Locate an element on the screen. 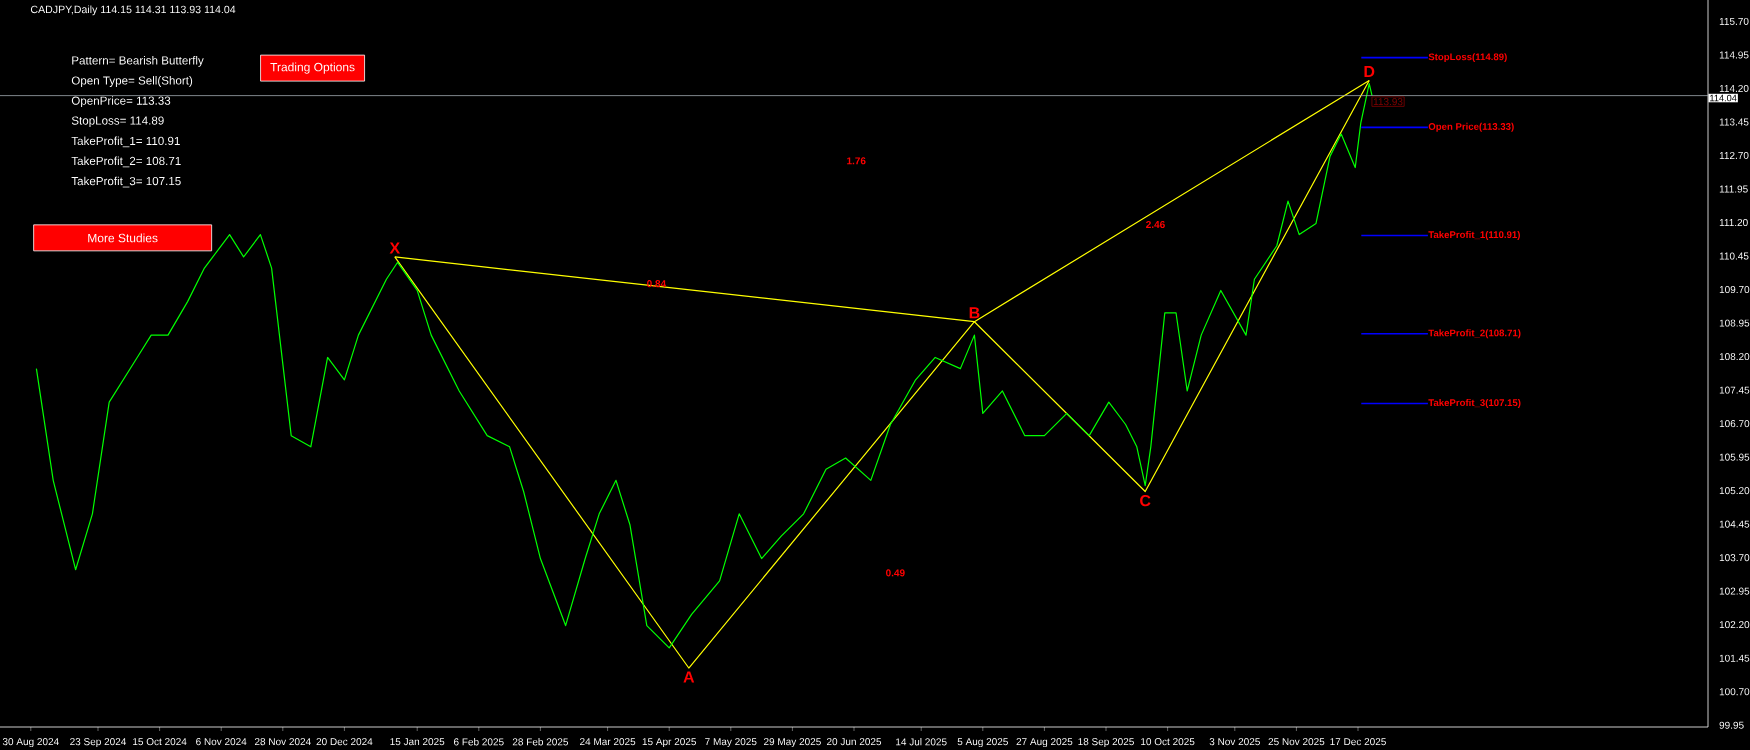 The image size is (1750, 750). annotation: TakeProfit_3= 107.15 is located at coordinates (126, 182).